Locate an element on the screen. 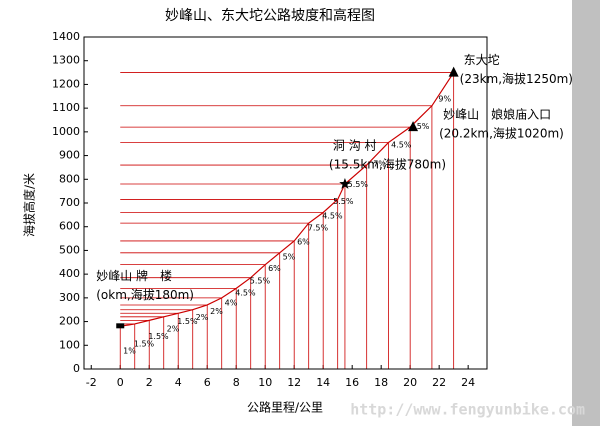 Image resolution: width=600 pixels, height=426 pixels. landmark-name: 妙峰山 娘娘庙入口 is located at coordinates (497, 114).